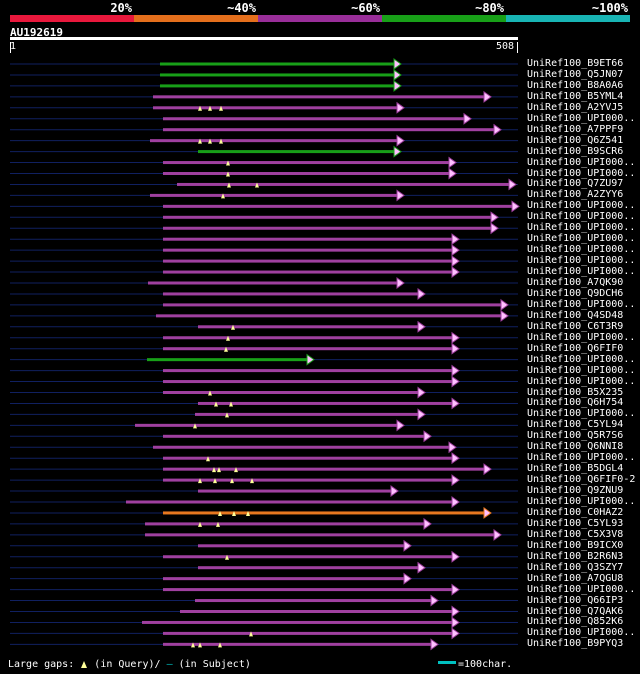 This screenshot has width=640, height=674. What do you see at coordinates (575, 578) in the screenshot?
I see `hit-label-link: UniRef100_A7QGU8` at bounding box center [575, 578].